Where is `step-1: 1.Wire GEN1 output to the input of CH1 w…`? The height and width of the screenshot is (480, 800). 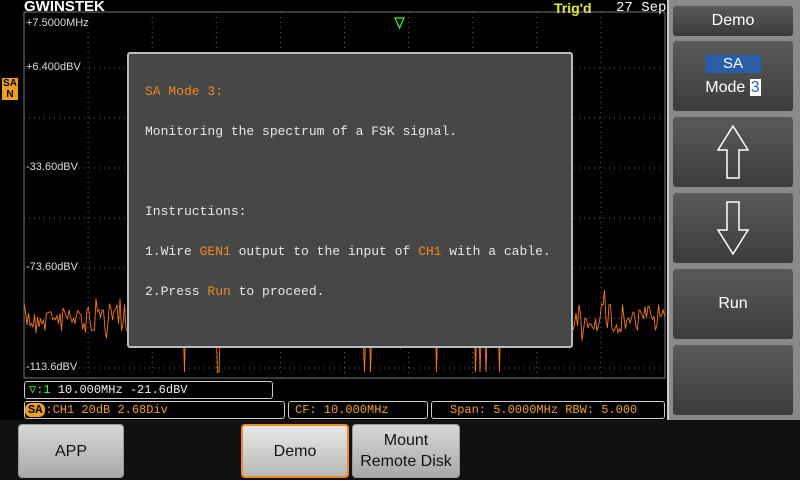
step-1: 1.Wire GEN1 output to the input of CH1 w… is located at coordinates (350, 252).